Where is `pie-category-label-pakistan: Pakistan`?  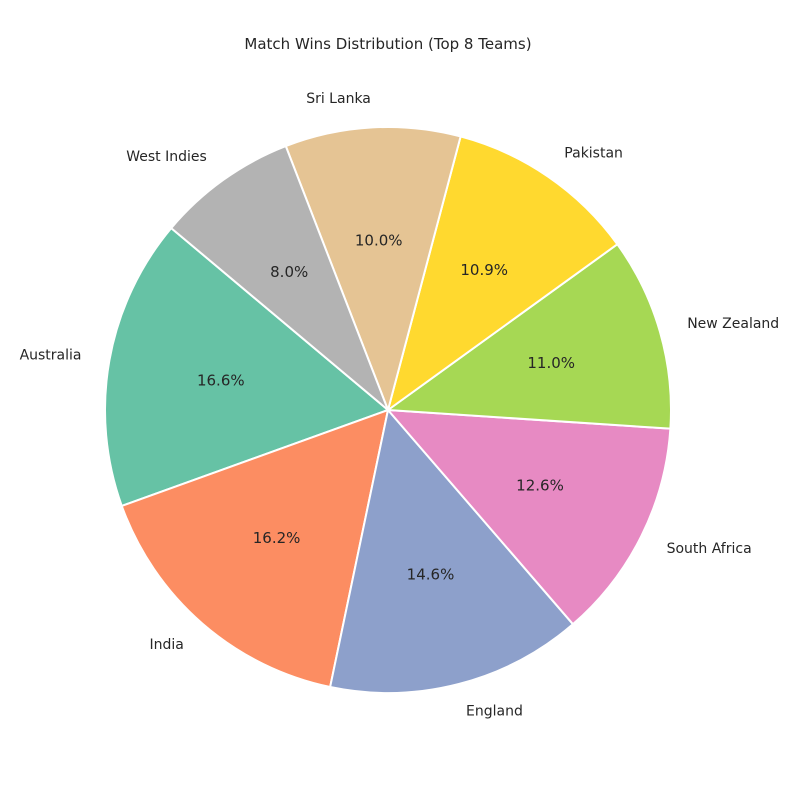
pie-category-label-pakistan: Pakistan is located at coordinates (593, 154).